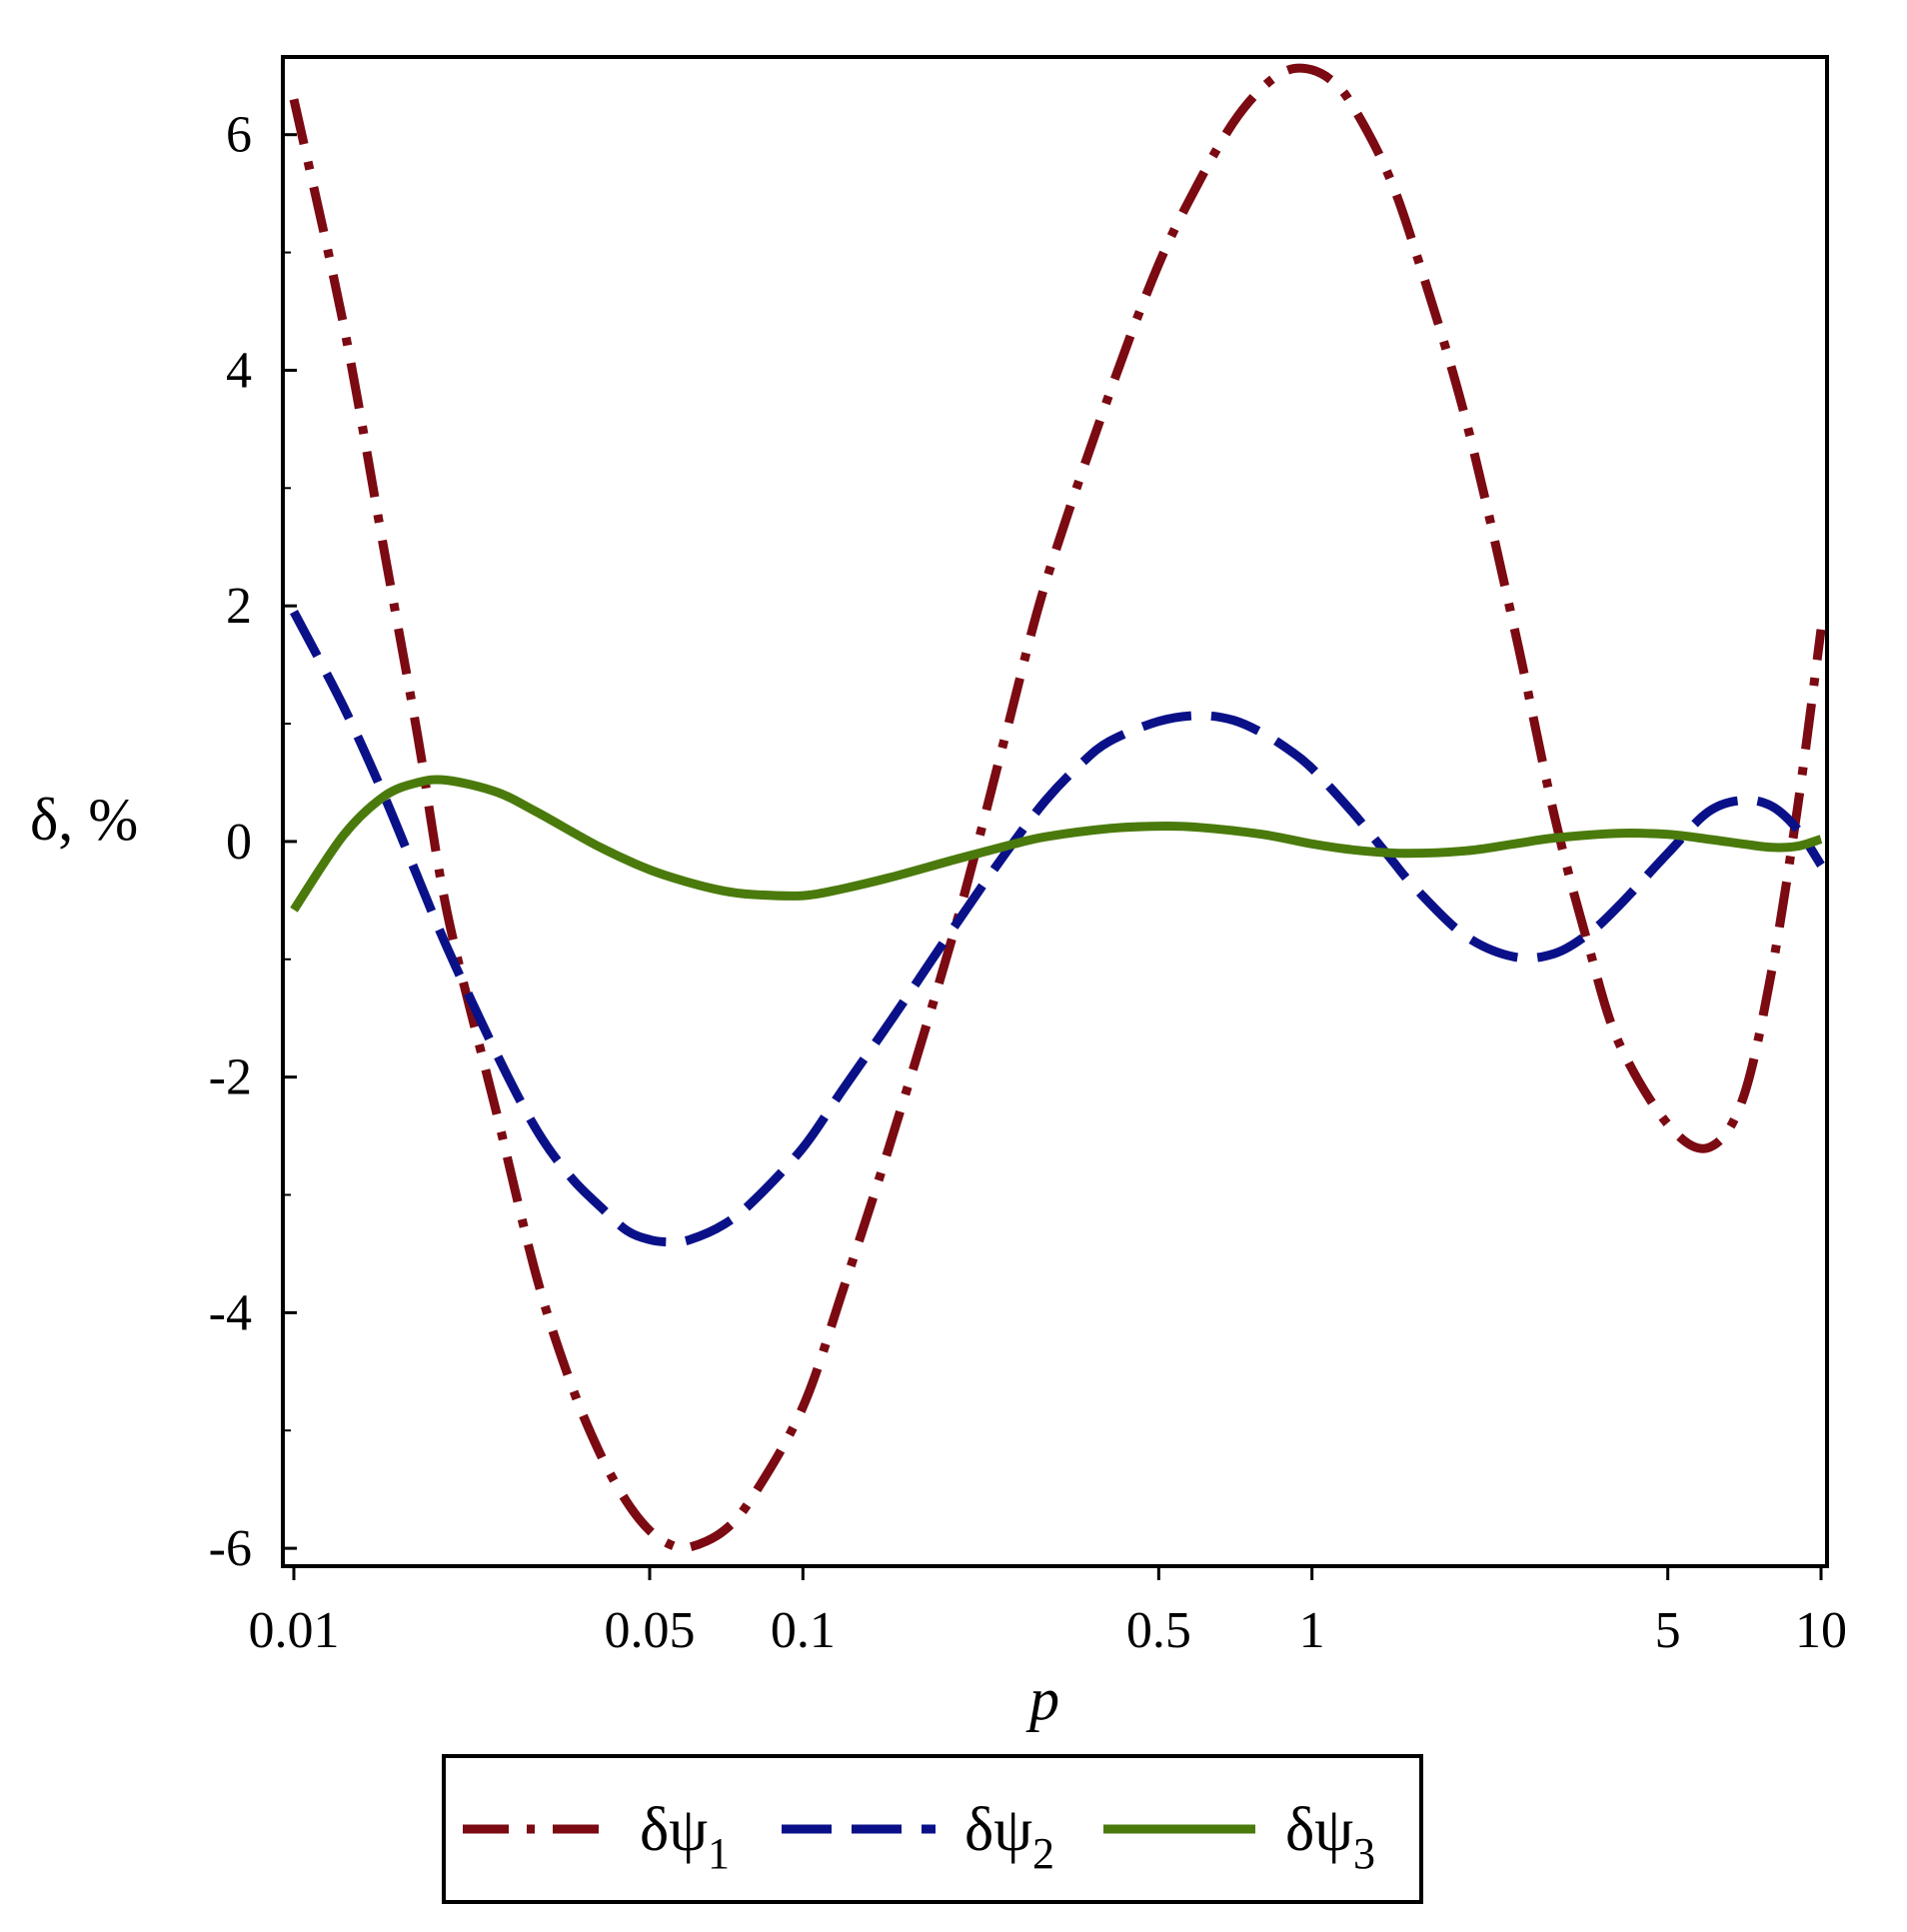 The image size is (1907, 1932). I want to click on y-tick-label: -6, so click(230, 1548).